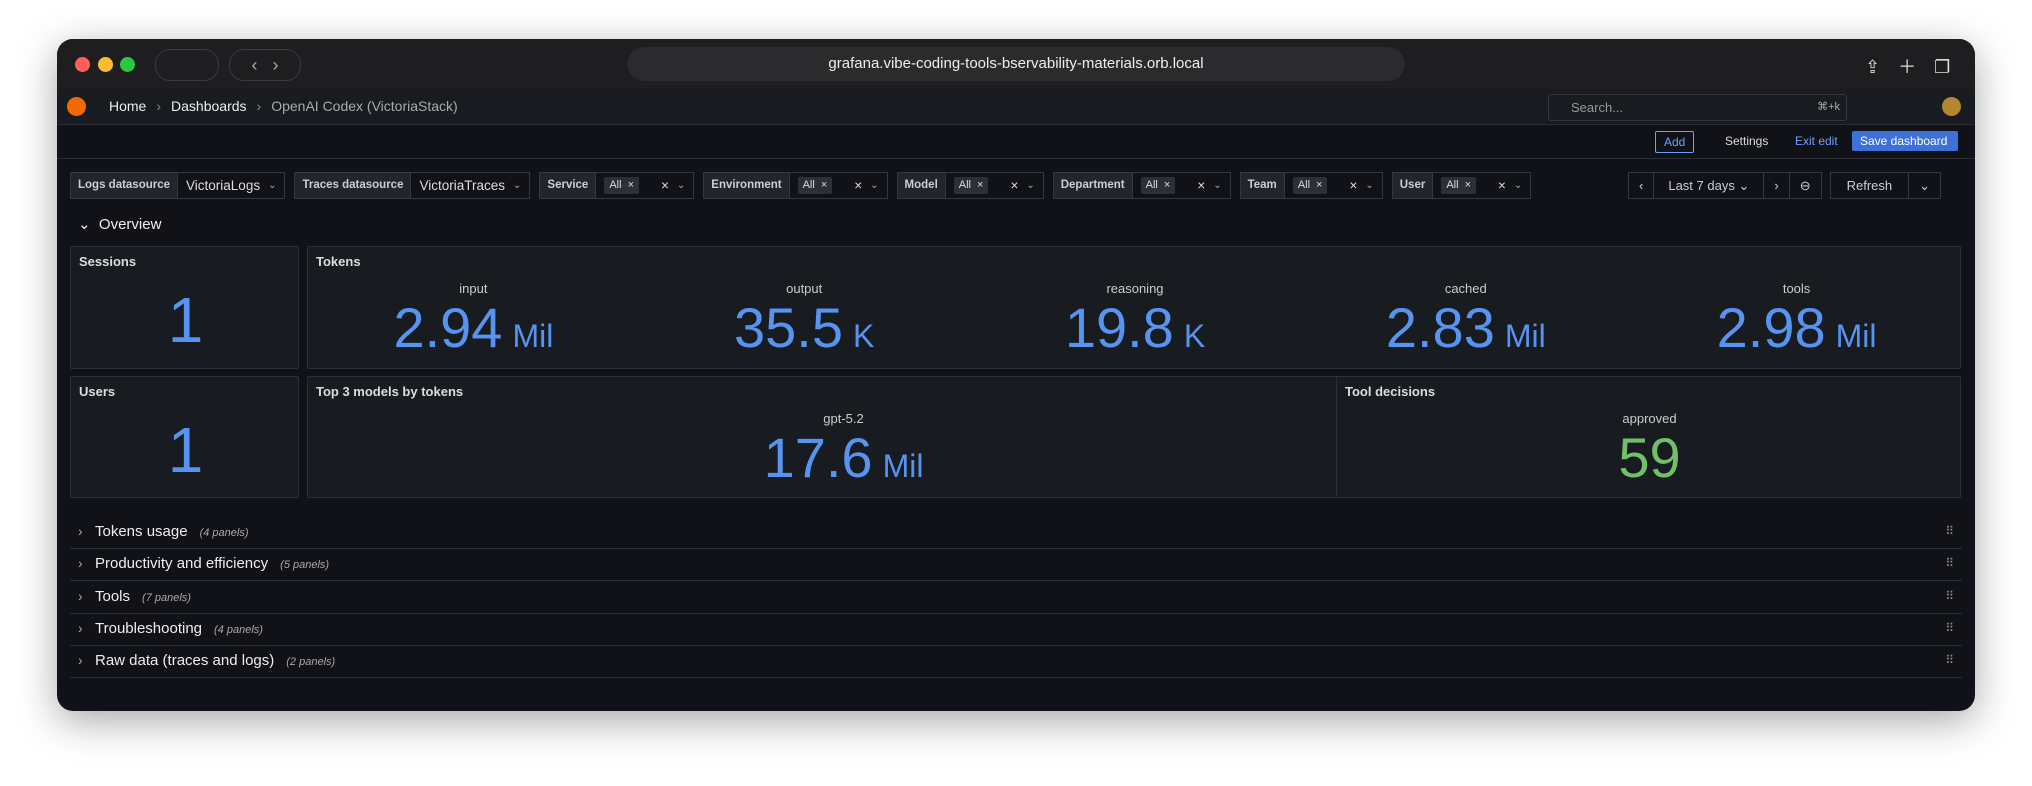  I want to click on row-panel-count: (2 panels), so click(311, 662).